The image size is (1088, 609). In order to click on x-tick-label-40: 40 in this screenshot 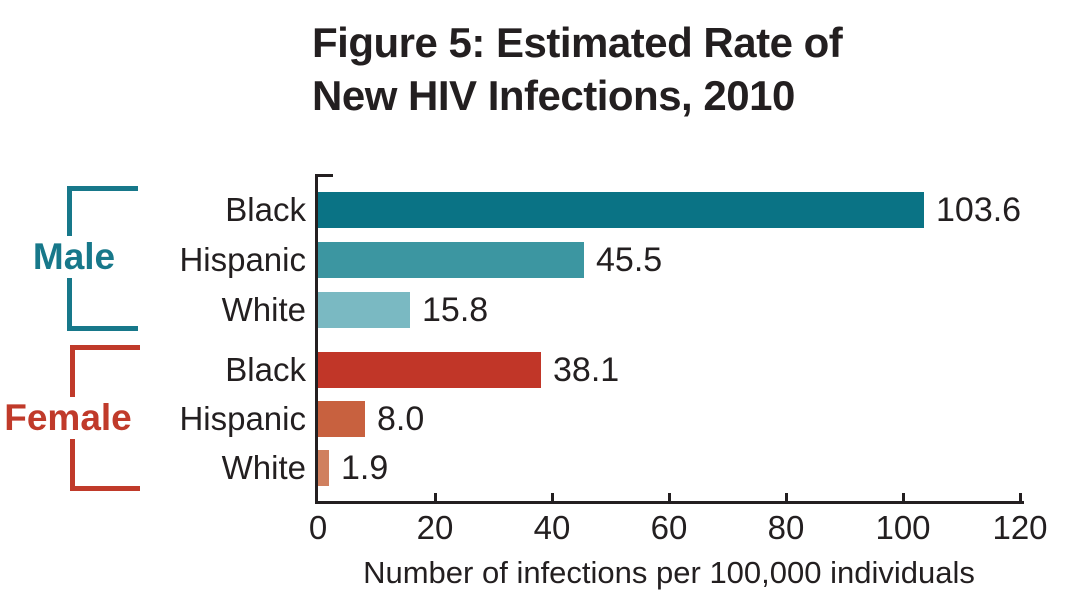, I will do `click(552, 527)`.